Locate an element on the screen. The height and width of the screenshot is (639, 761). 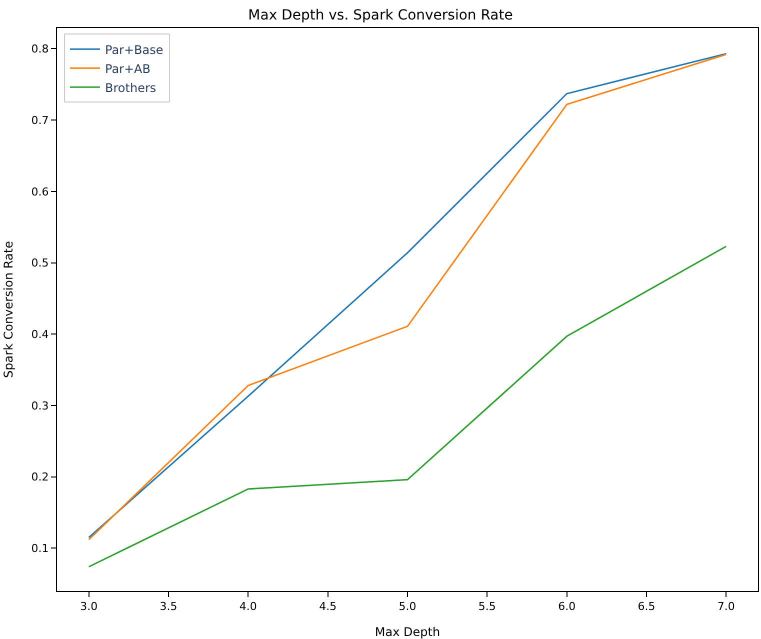
y-tick-label: 0.2 is located at coordinates (40, 477).